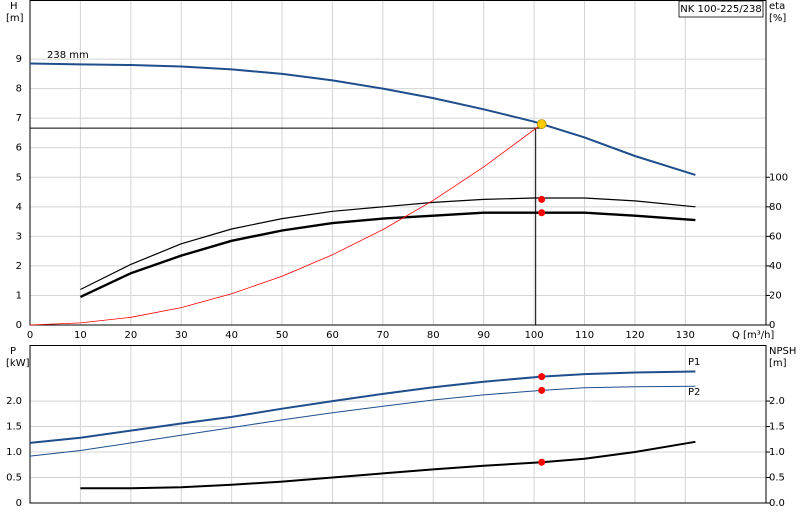  What do you see at coordinates (694, 392) in the screenshot?
I see `series-label: P2` at bounding box center [694, 392].